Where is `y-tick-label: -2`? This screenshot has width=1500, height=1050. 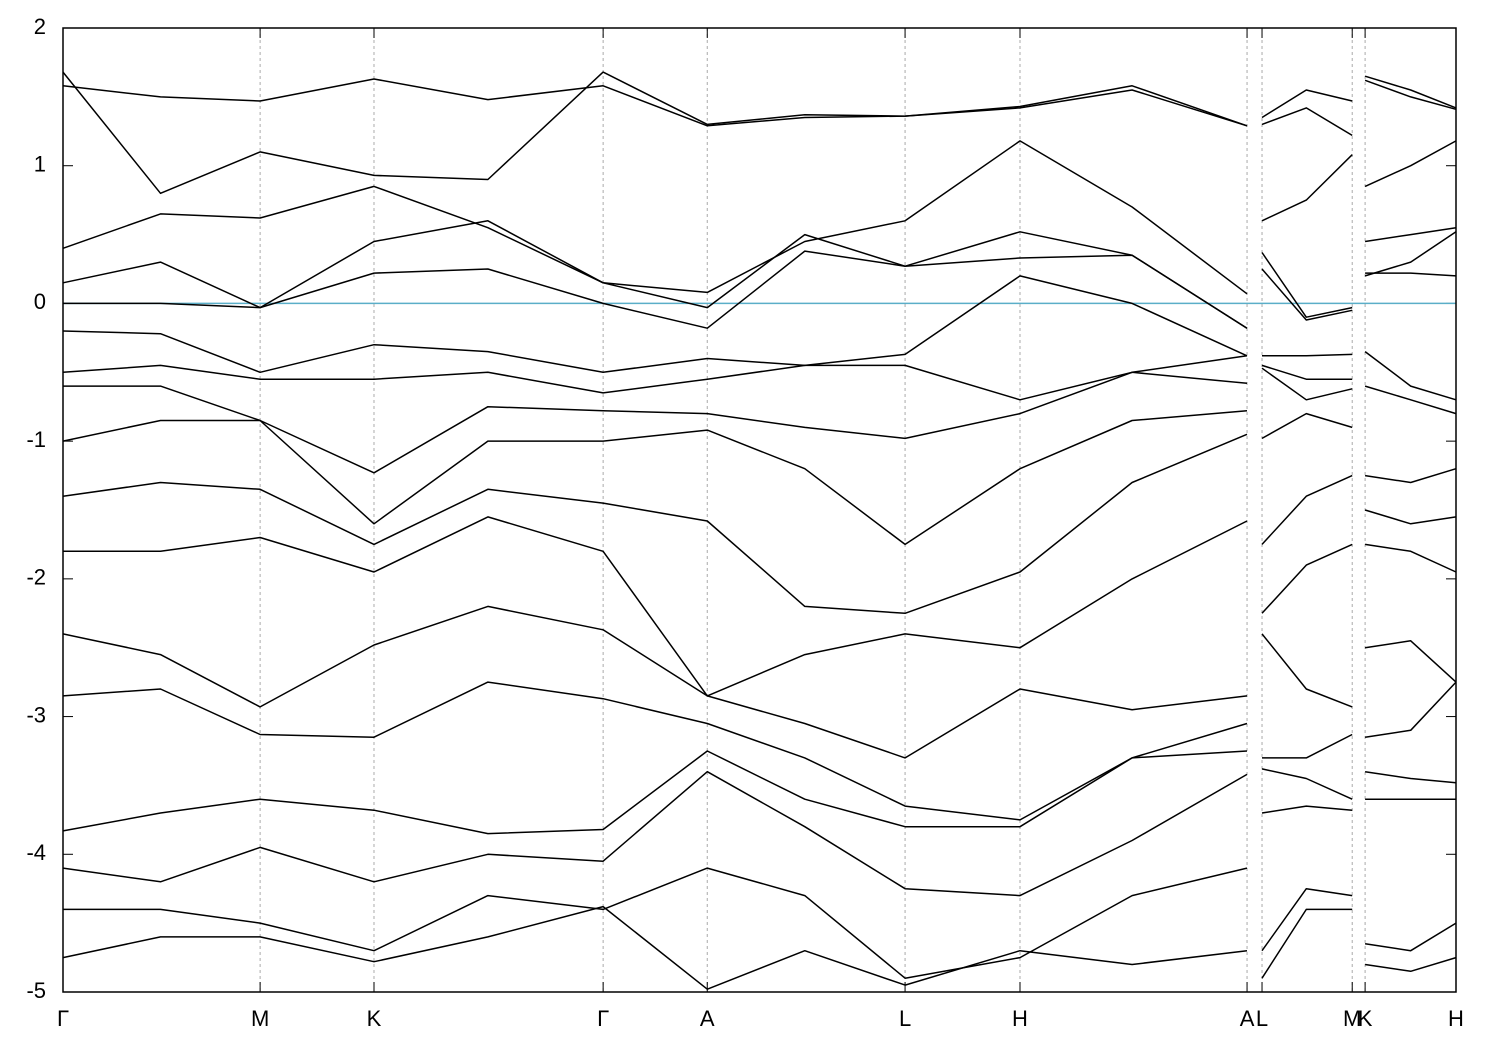
y-tick-label: -2 is located at coordinates (36, 577).